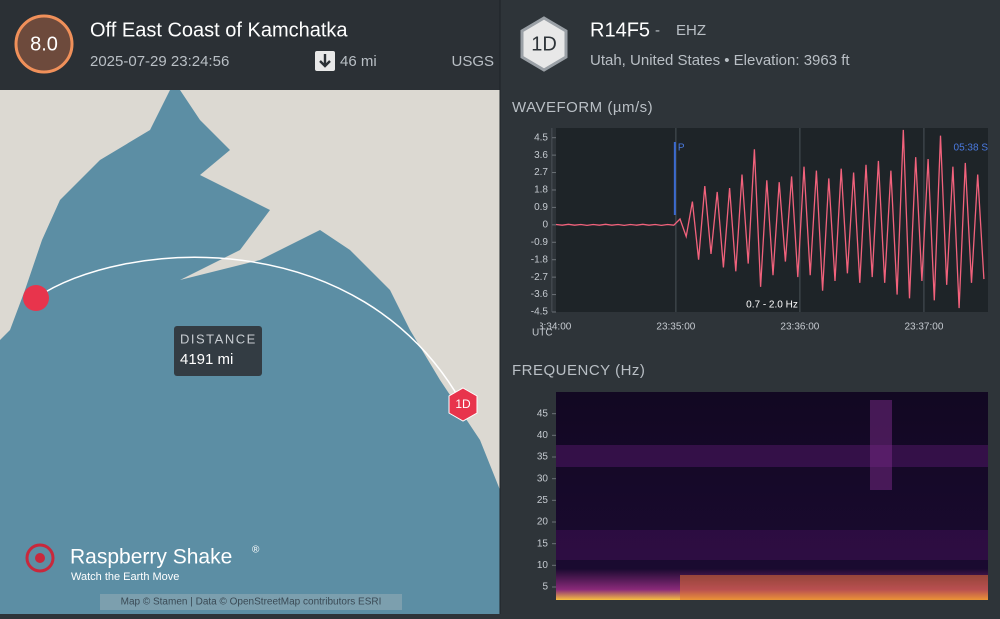 This screenshot has height=619, width=1000. I want to click on y-tick-label: 15, so click(543, 543).